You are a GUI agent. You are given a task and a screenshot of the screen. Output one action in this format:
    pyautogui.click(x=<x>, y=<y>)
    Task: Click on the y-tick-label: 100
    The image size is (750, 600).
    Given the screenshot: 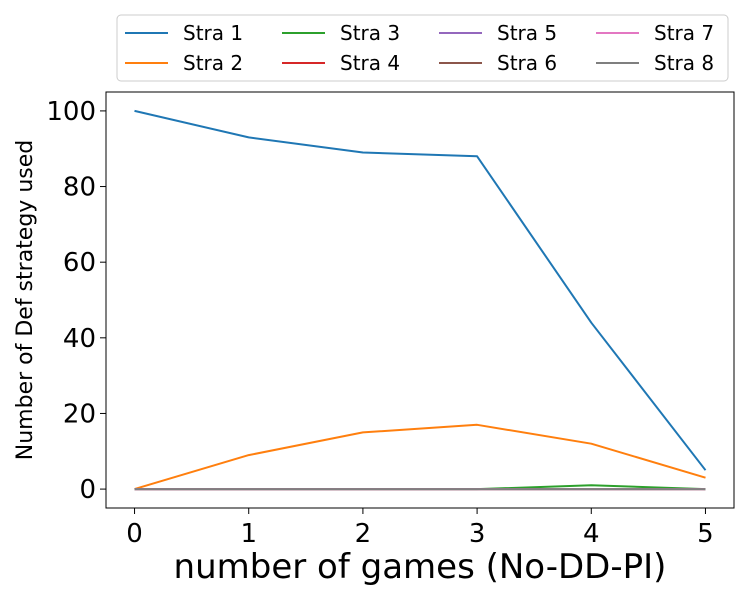 What is the action you would take?
    pyautogui.click(x=71, y=112)
    